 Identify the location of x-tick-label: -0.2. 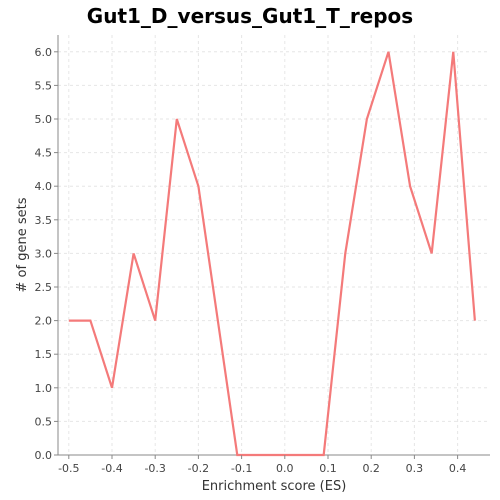
(198, 468).